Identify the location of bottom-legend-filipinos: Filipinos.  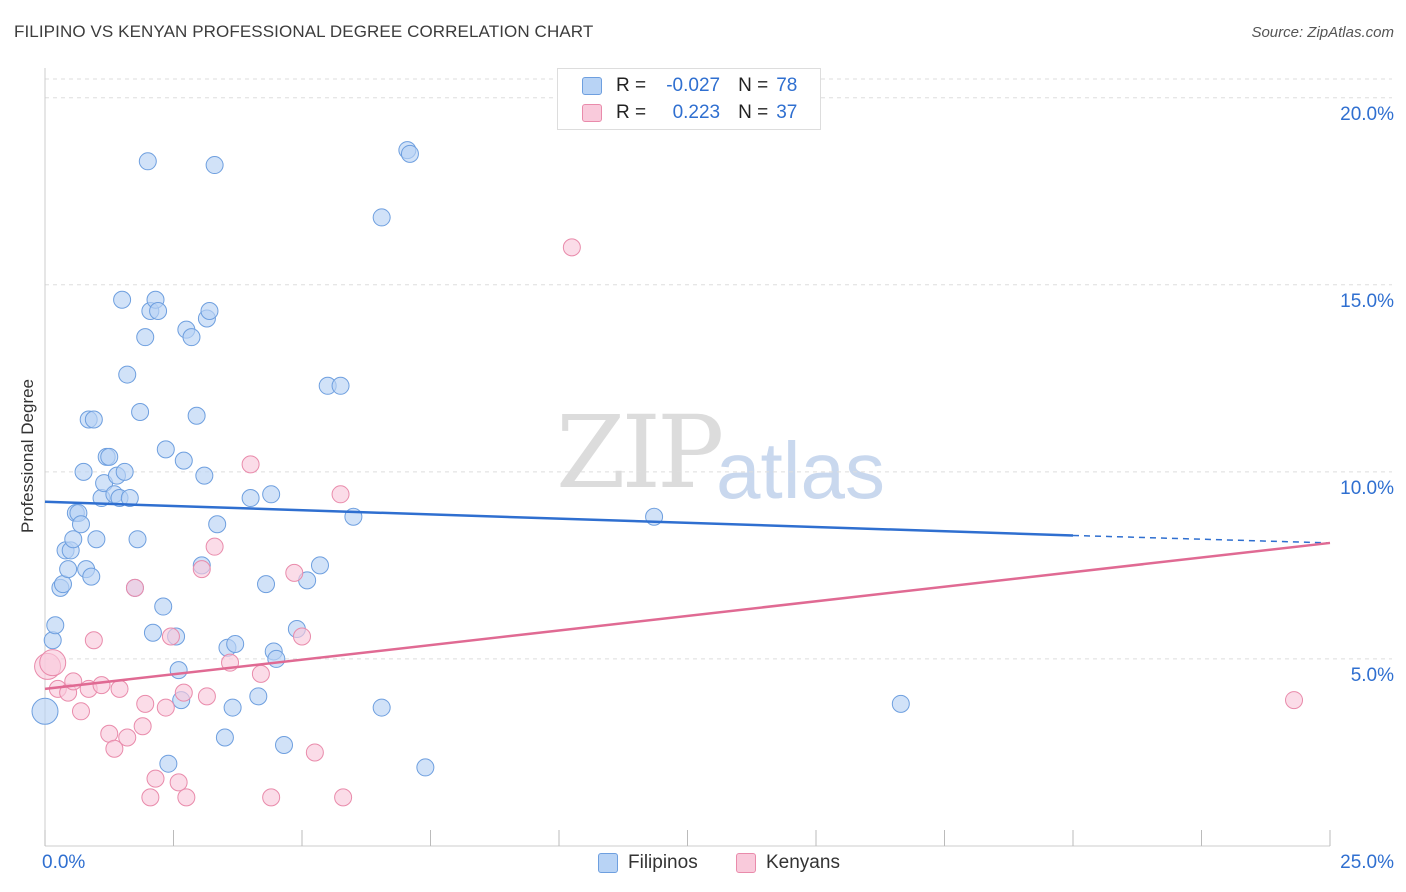
(648, 863).